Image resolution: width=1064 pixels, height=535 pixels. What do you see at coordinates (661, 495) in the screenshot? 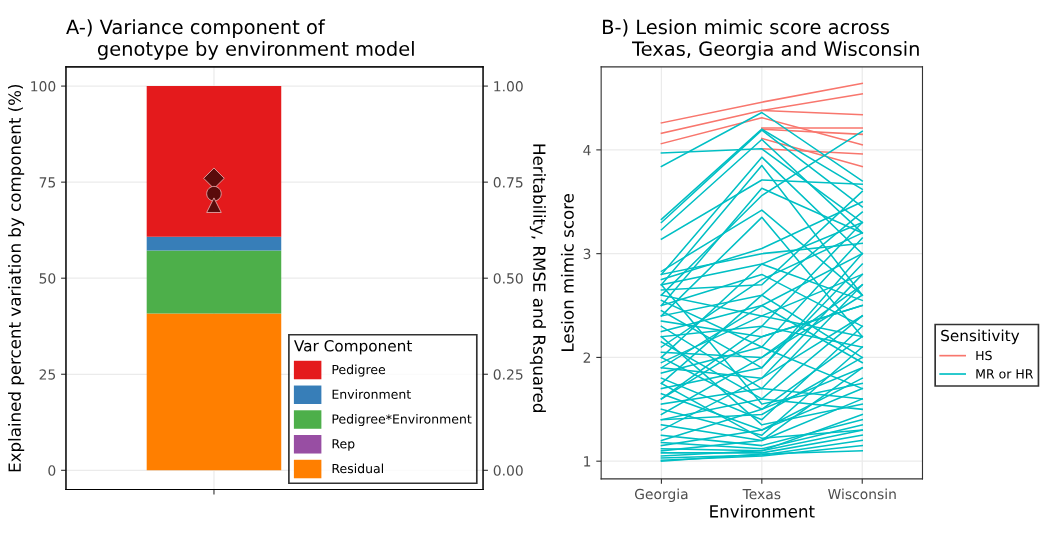
I see `x-tick-label: Georgia` at bounding box center [661, 495].